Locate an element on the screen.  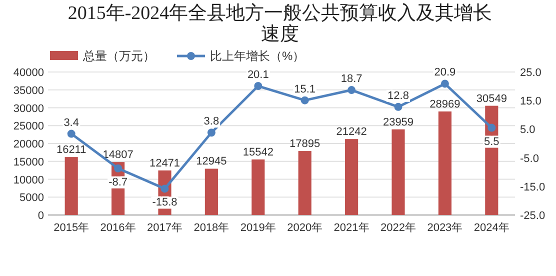
y2-tick-label: -25.0 is located at coordinates (533, 216).